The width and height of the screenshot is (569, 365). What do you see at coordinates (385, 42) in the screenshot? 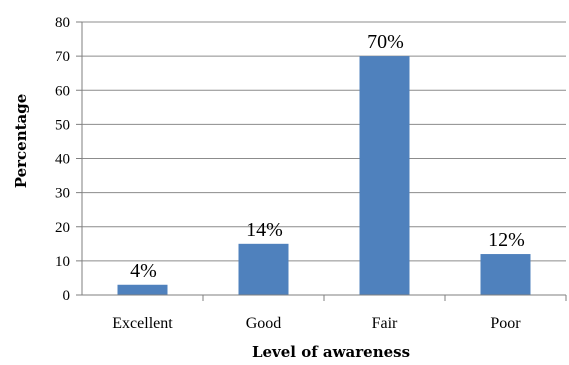
I see `data-label: 70%` at bounding box center [385, 42].